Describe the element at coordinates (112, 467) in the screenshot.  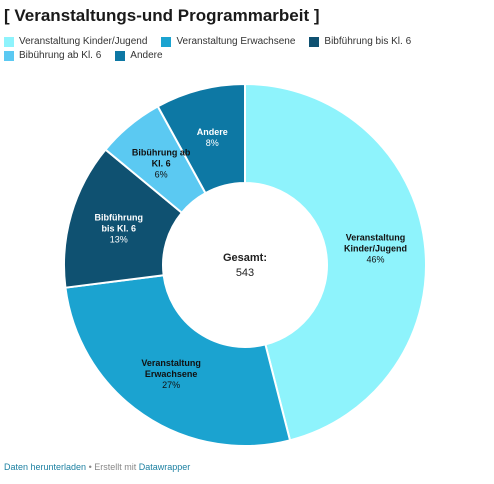
I see `footer-separator: • Erstellt mit` at that location.